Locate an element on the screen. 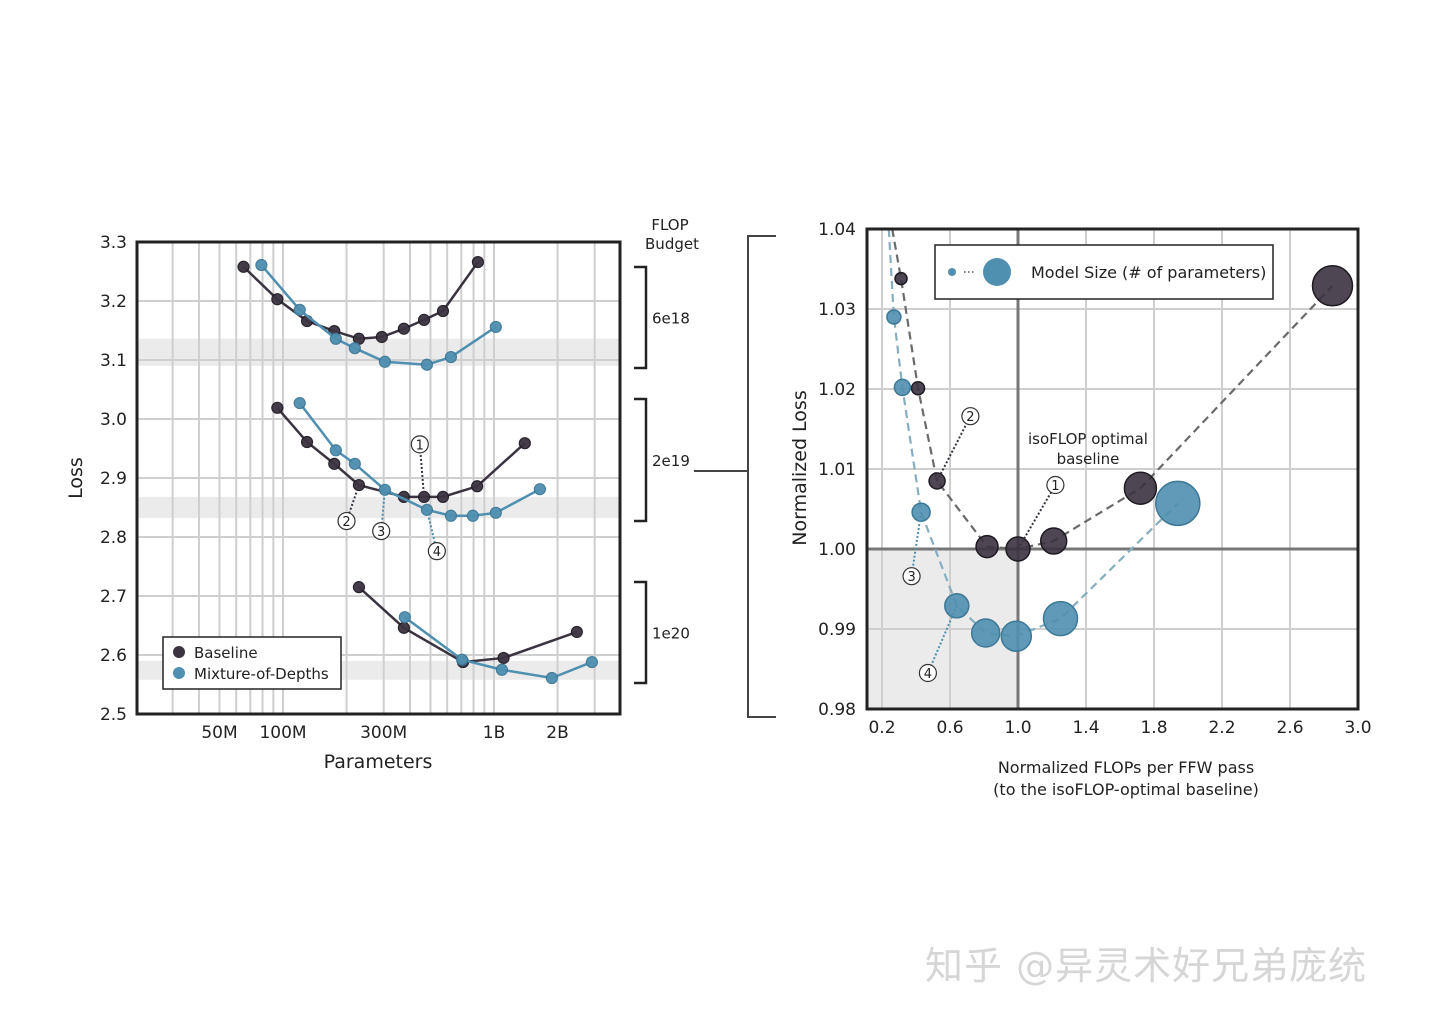 Image resolution: width=1440 pixels, height=1018 pixels. legend-box is located at coordinates (252, 663).